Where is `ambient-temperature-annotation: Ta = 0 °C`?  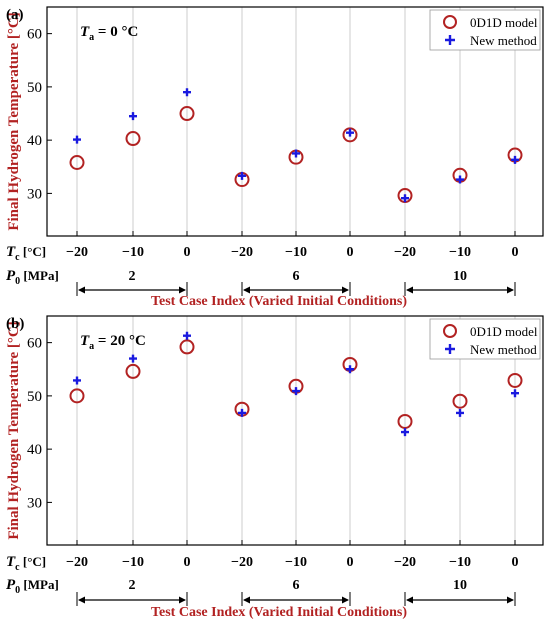
ambient-temperature-annotation: Ta = 0 °C is located at coordinates (109, 33).